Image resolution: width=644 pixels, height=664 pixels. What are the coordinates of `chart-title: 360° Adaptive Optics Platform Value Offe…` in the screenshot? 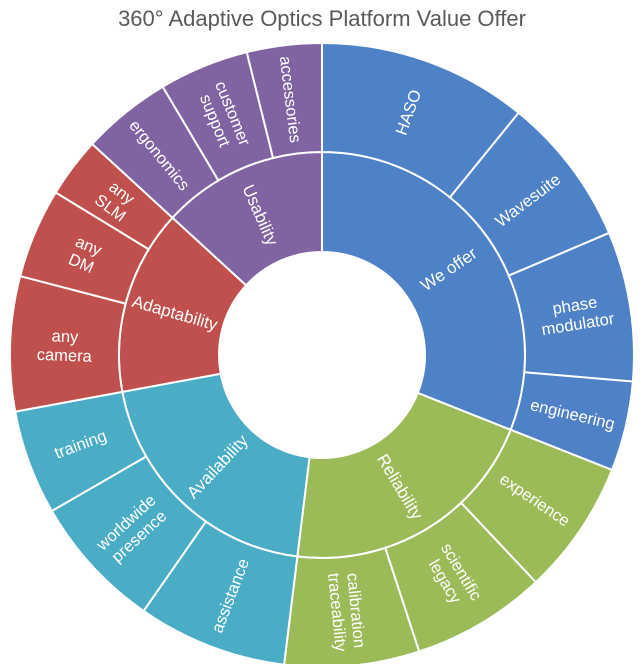 It's located at (322, 18).